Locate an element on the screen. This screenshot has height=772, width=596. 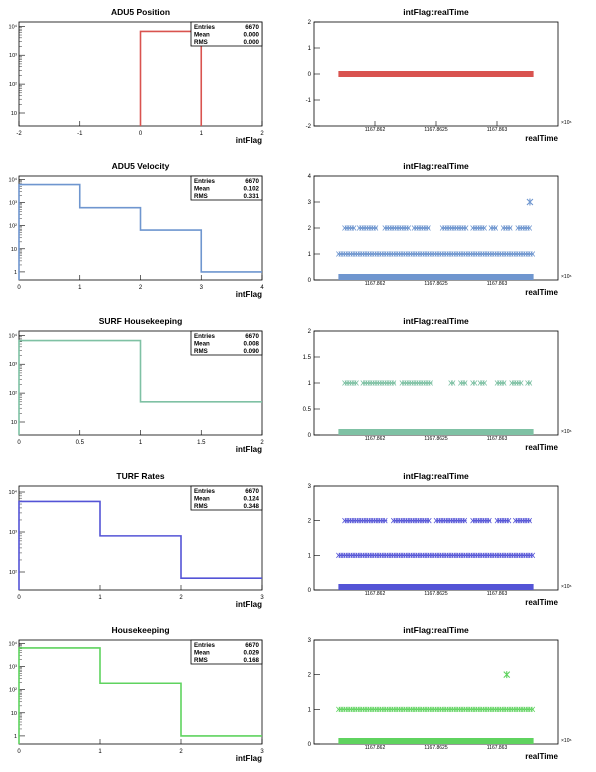
y-tick-label: 4 is located at coordinates (310, 177).